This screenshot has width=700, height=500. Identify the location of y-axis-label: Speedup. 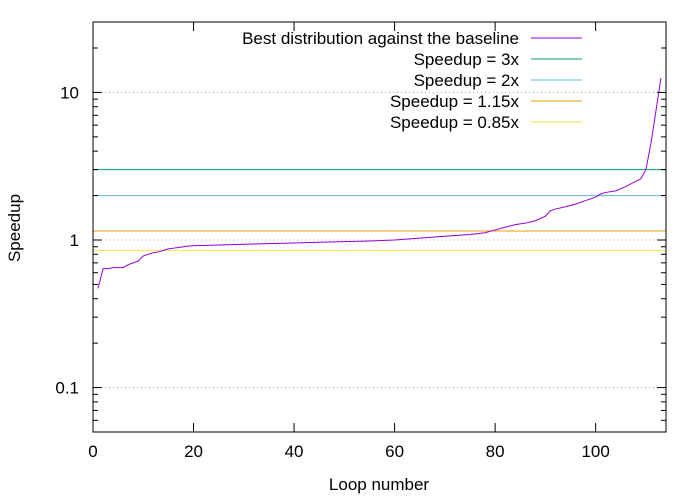
(14, 228).